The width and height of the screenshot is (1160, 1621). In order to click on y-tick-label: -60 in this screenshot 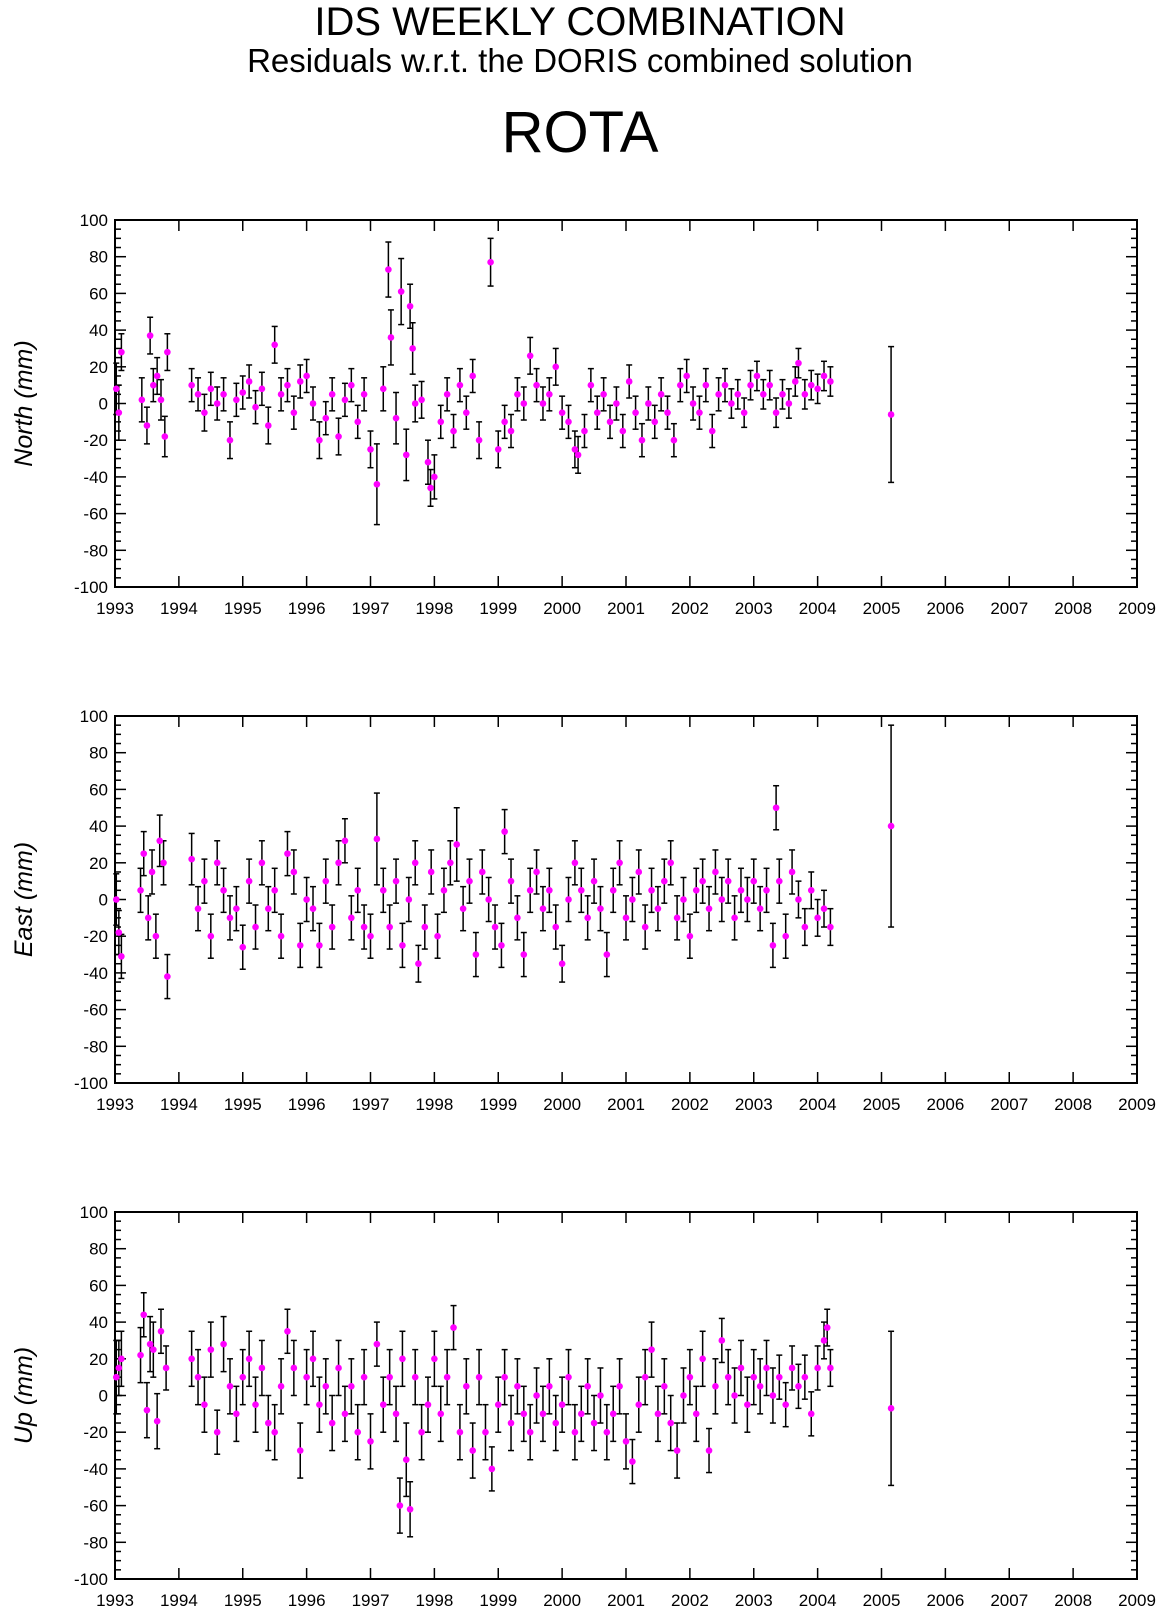, I will do `click(95, 514)`.